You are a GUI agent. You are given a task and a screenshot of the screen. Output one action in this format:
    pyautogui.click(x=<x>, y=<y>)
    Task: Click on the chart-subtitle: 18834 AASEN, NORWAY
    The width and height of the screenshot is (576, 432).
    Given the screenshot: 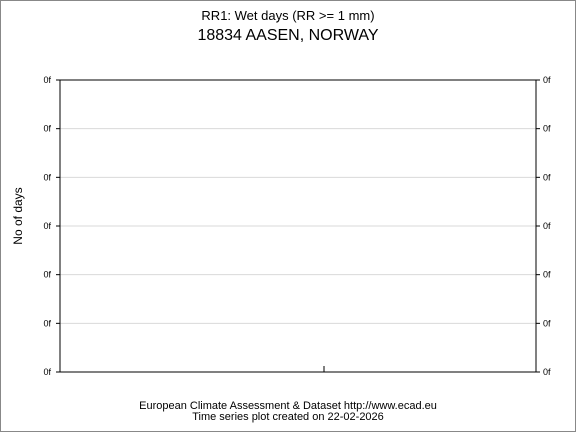 What is the action you would take?
    pyautogui.click(x=288, y=35)
    